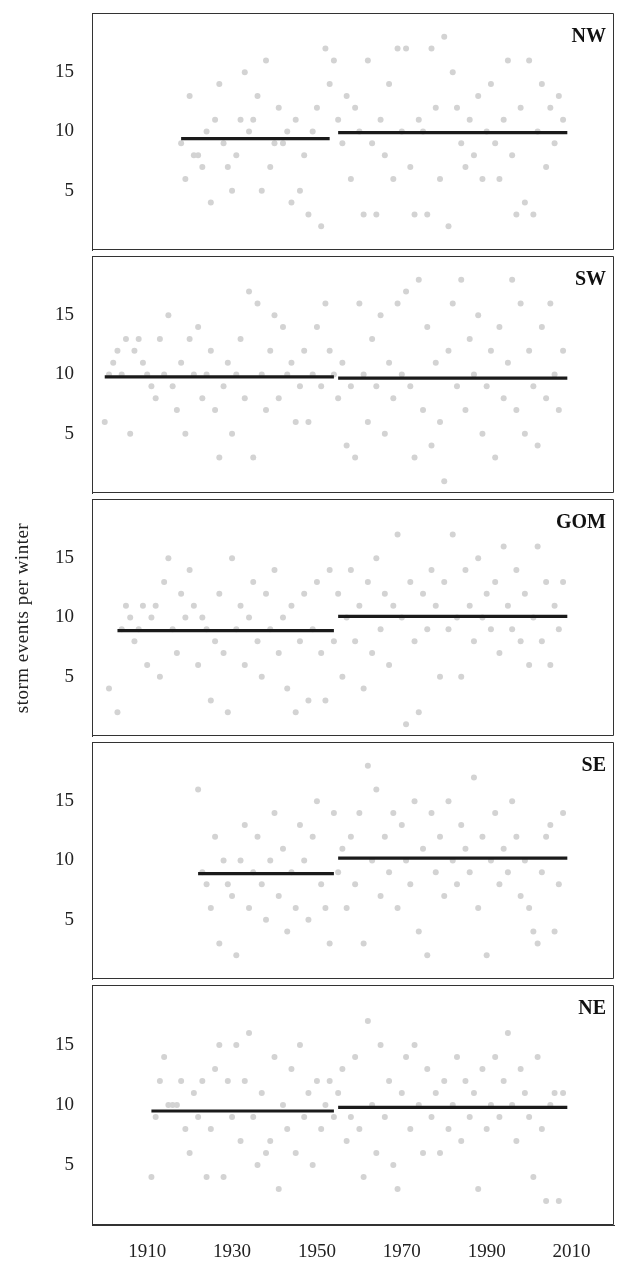 This screenshot has height=1264, width=621. Describe the element at coordinates (401, 1251) in the screenshot. I see `x-tick-label: 1970` at that location.